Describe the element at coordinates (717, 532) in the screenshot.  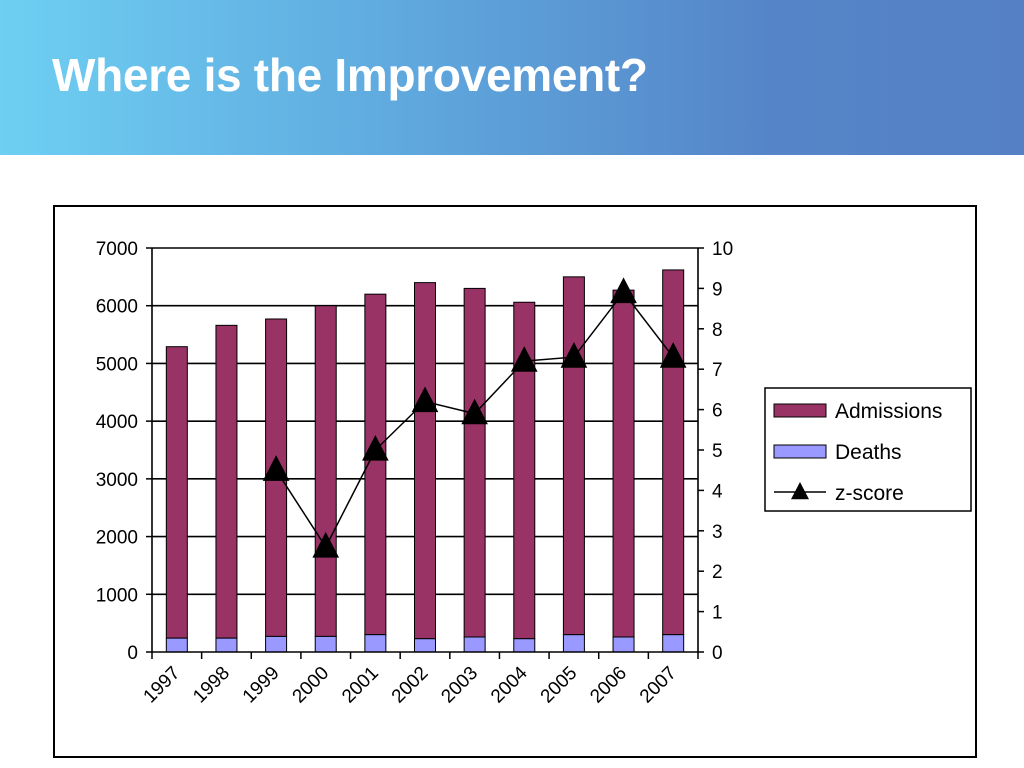
I see `y2-tick-label: 3` at that location.